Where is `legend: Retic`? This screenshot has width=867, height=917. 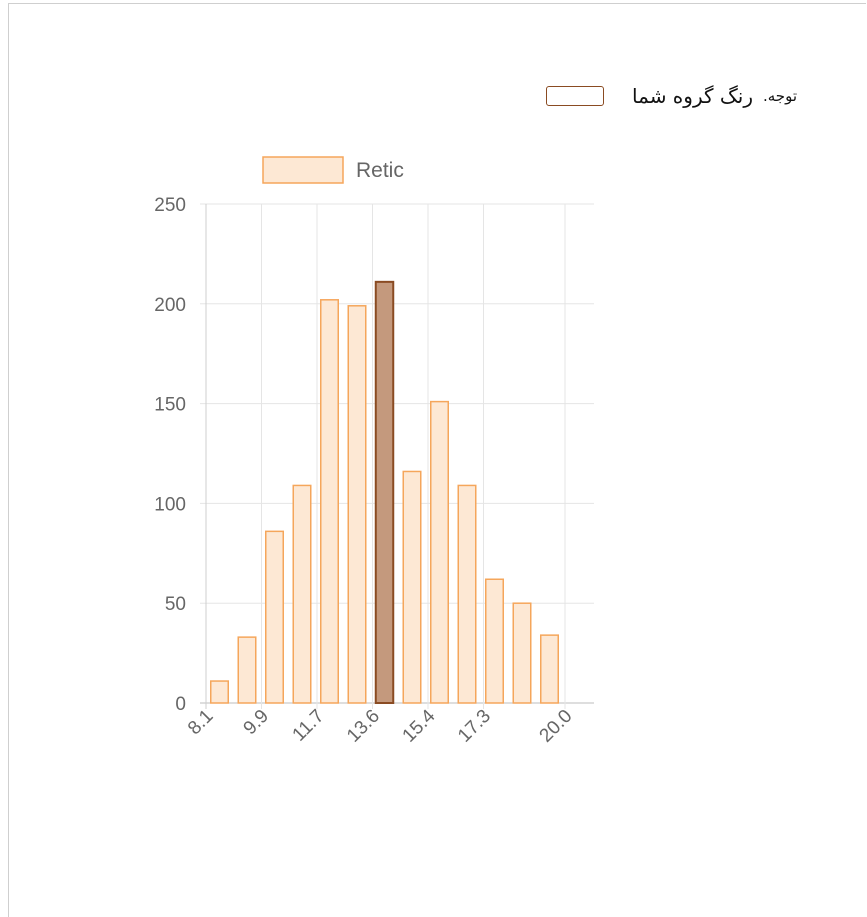 legend: Retic is located at coordinates (333, 170).